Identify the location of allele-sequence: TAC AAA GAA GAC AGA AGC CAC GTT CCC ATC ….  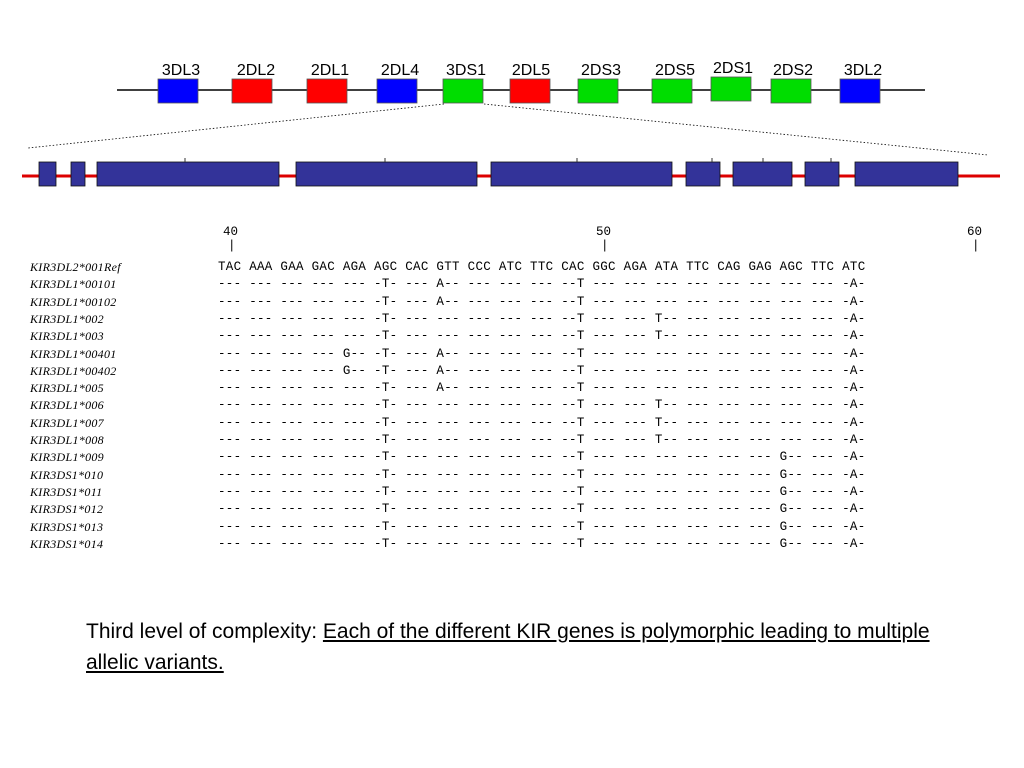
(542, 267).